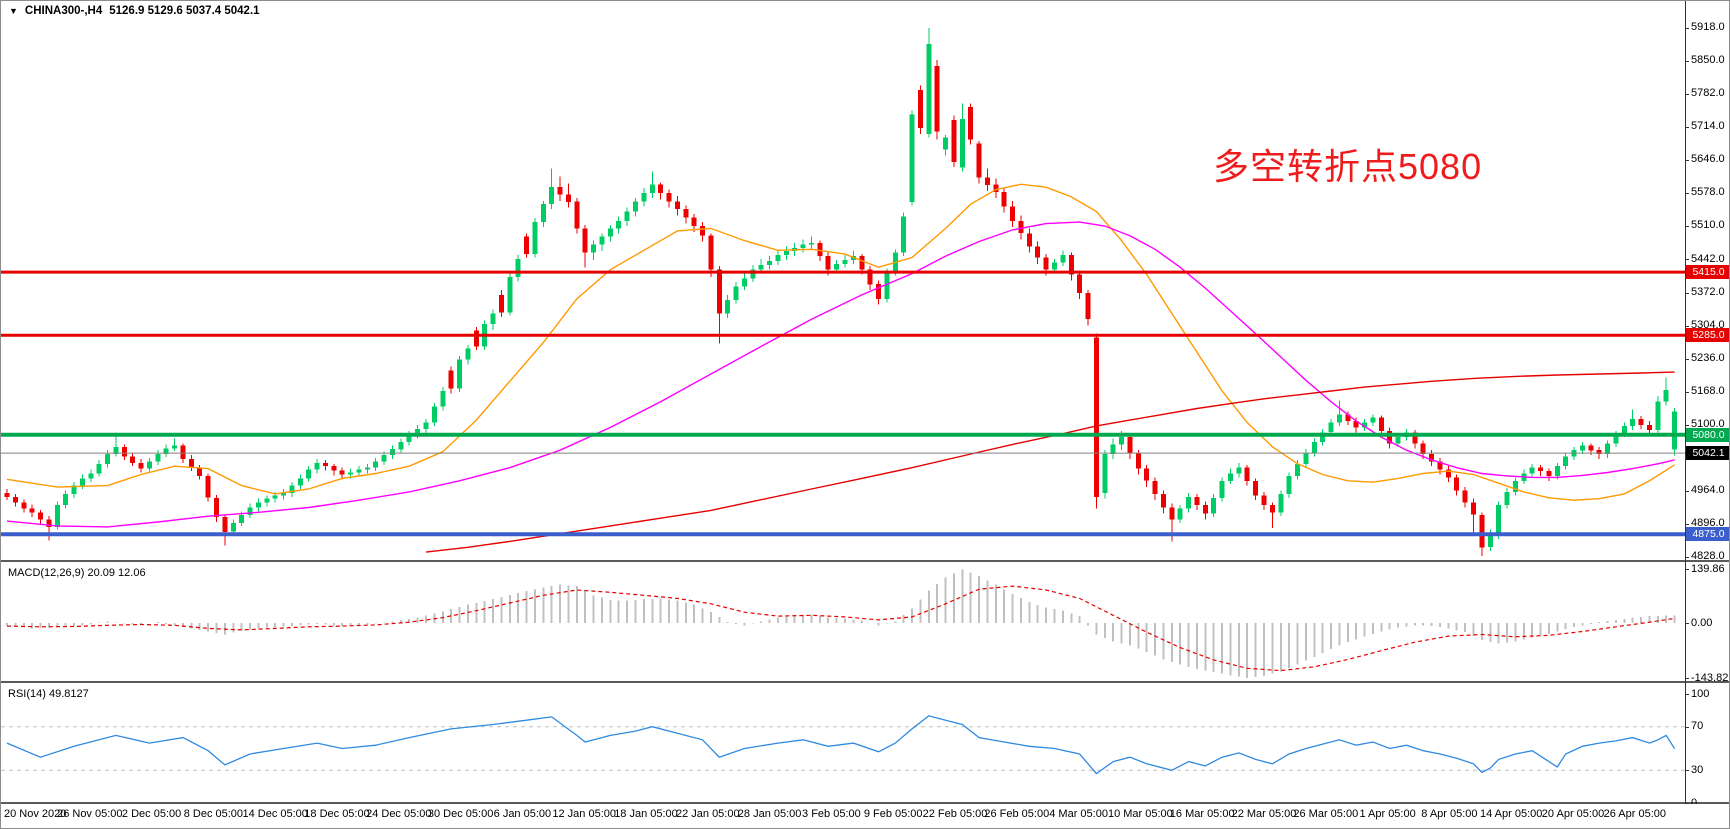  Describe the element at coordinates (1707, 272) in the screenshot. I see `level-price-box: 5415.0` at that location.